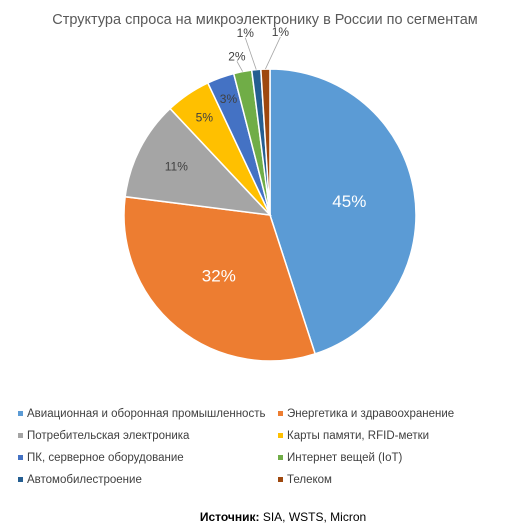 This screenshot has width=531, height=530. What do you see at coordinates (146, 414) in the screenshot?
I see `legend-label-1: Авиационная и оборонная промышленность` at bounding box center [146, 414].